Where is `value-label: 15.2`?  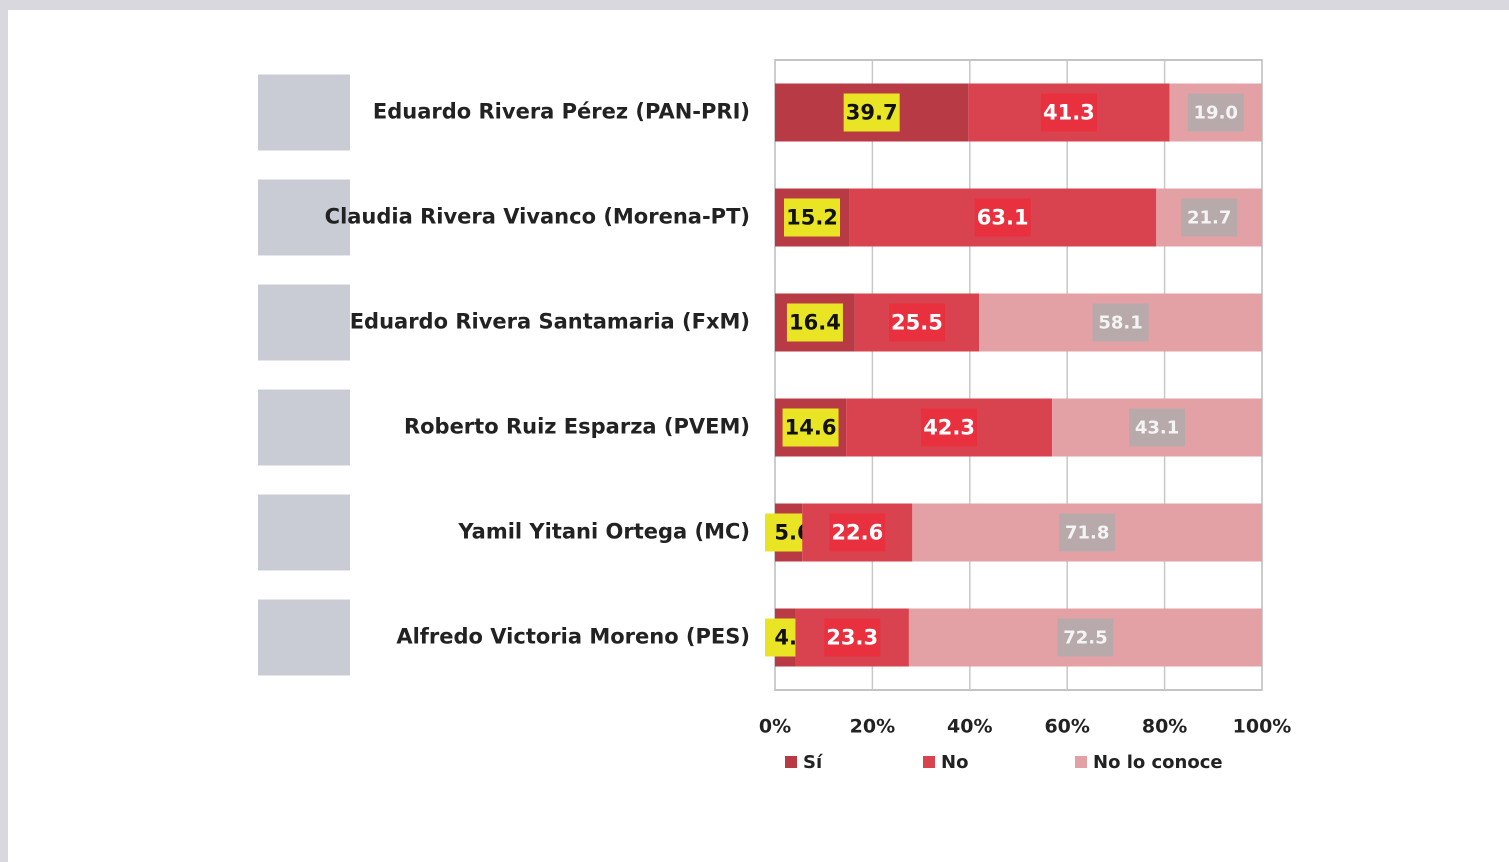 value-label: 15.2 is located at coordinates (812, 218).